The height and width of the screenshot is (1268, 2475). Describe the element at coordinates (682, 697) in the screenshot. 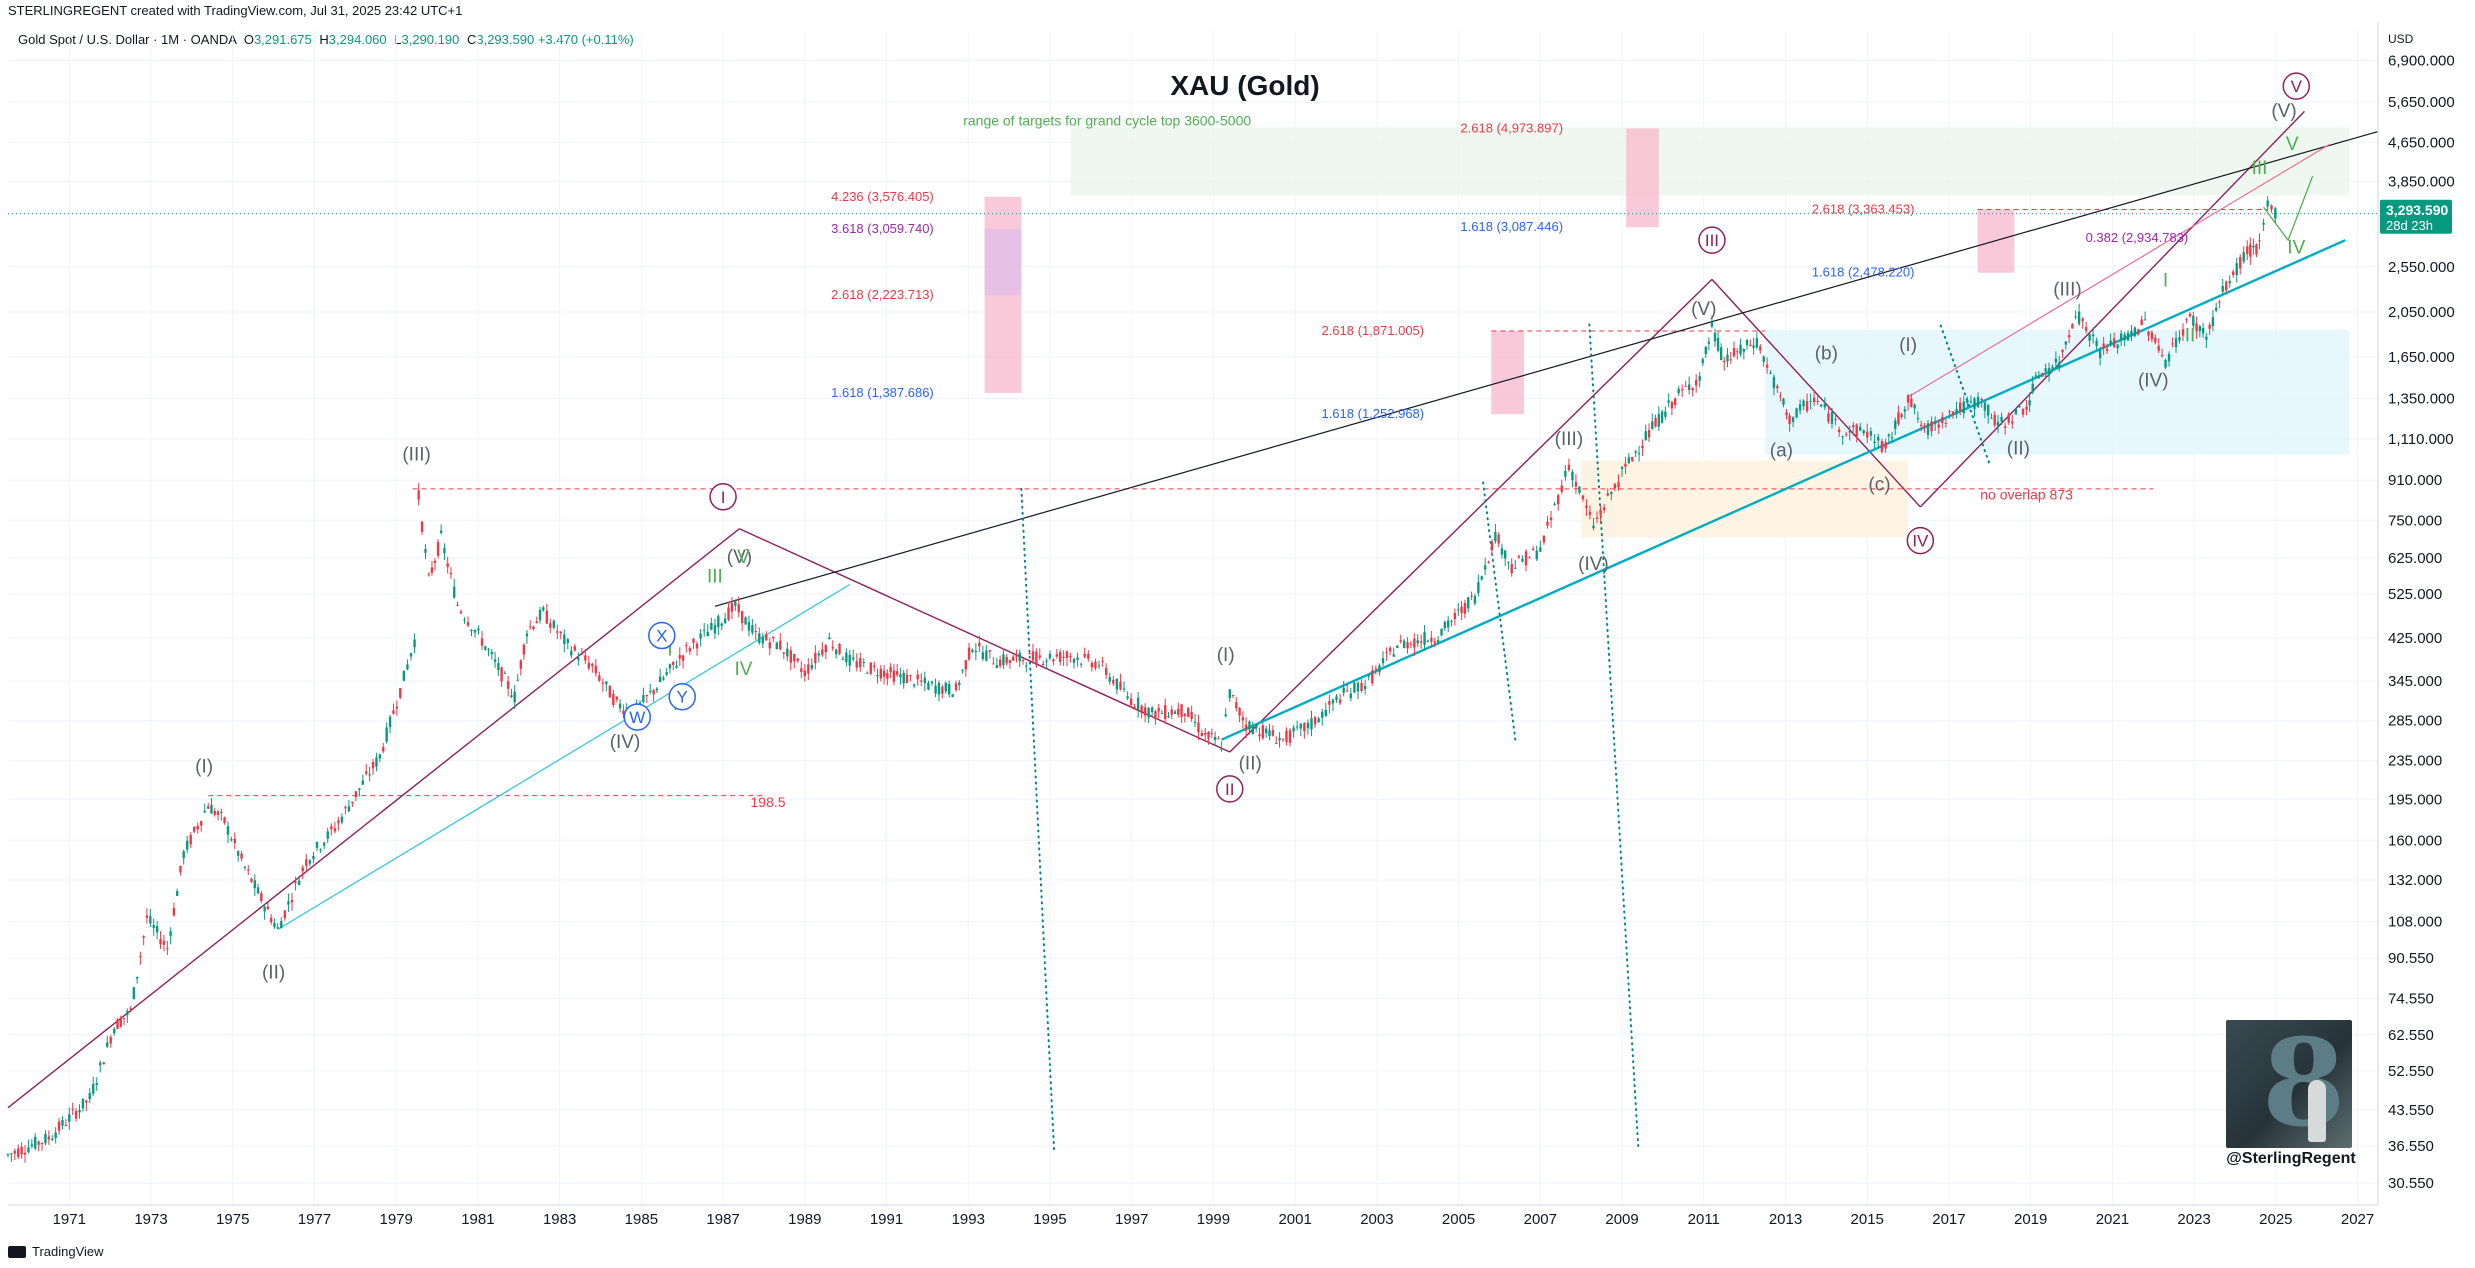

I see `circled-wave-label: Y` at that location.